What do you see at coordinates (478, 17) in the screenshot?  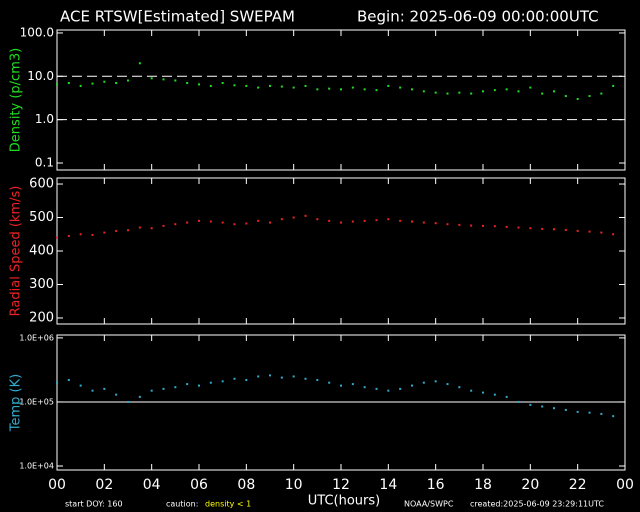 I see `begin-time: Begin: 2025-06-09 00:00:00UTC` at bounding box center [478, 17].